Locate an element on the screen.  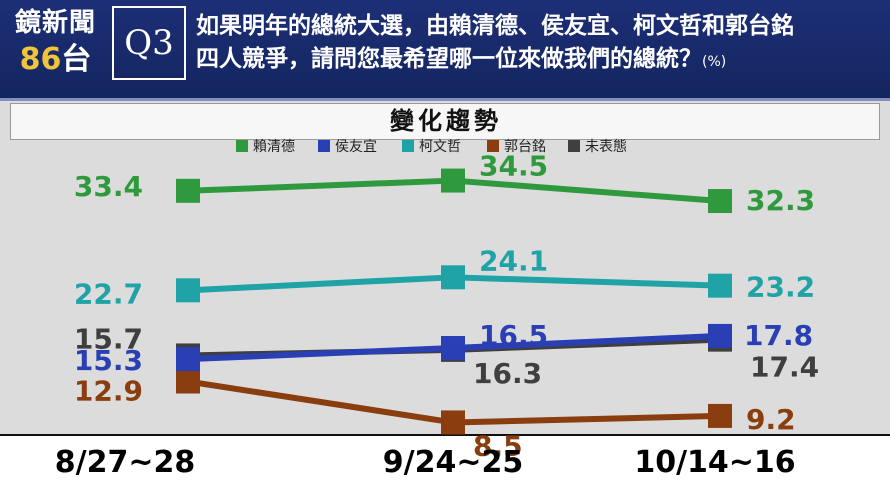
data-label-1-1: 16.5 is located at coordinates (513, 335).